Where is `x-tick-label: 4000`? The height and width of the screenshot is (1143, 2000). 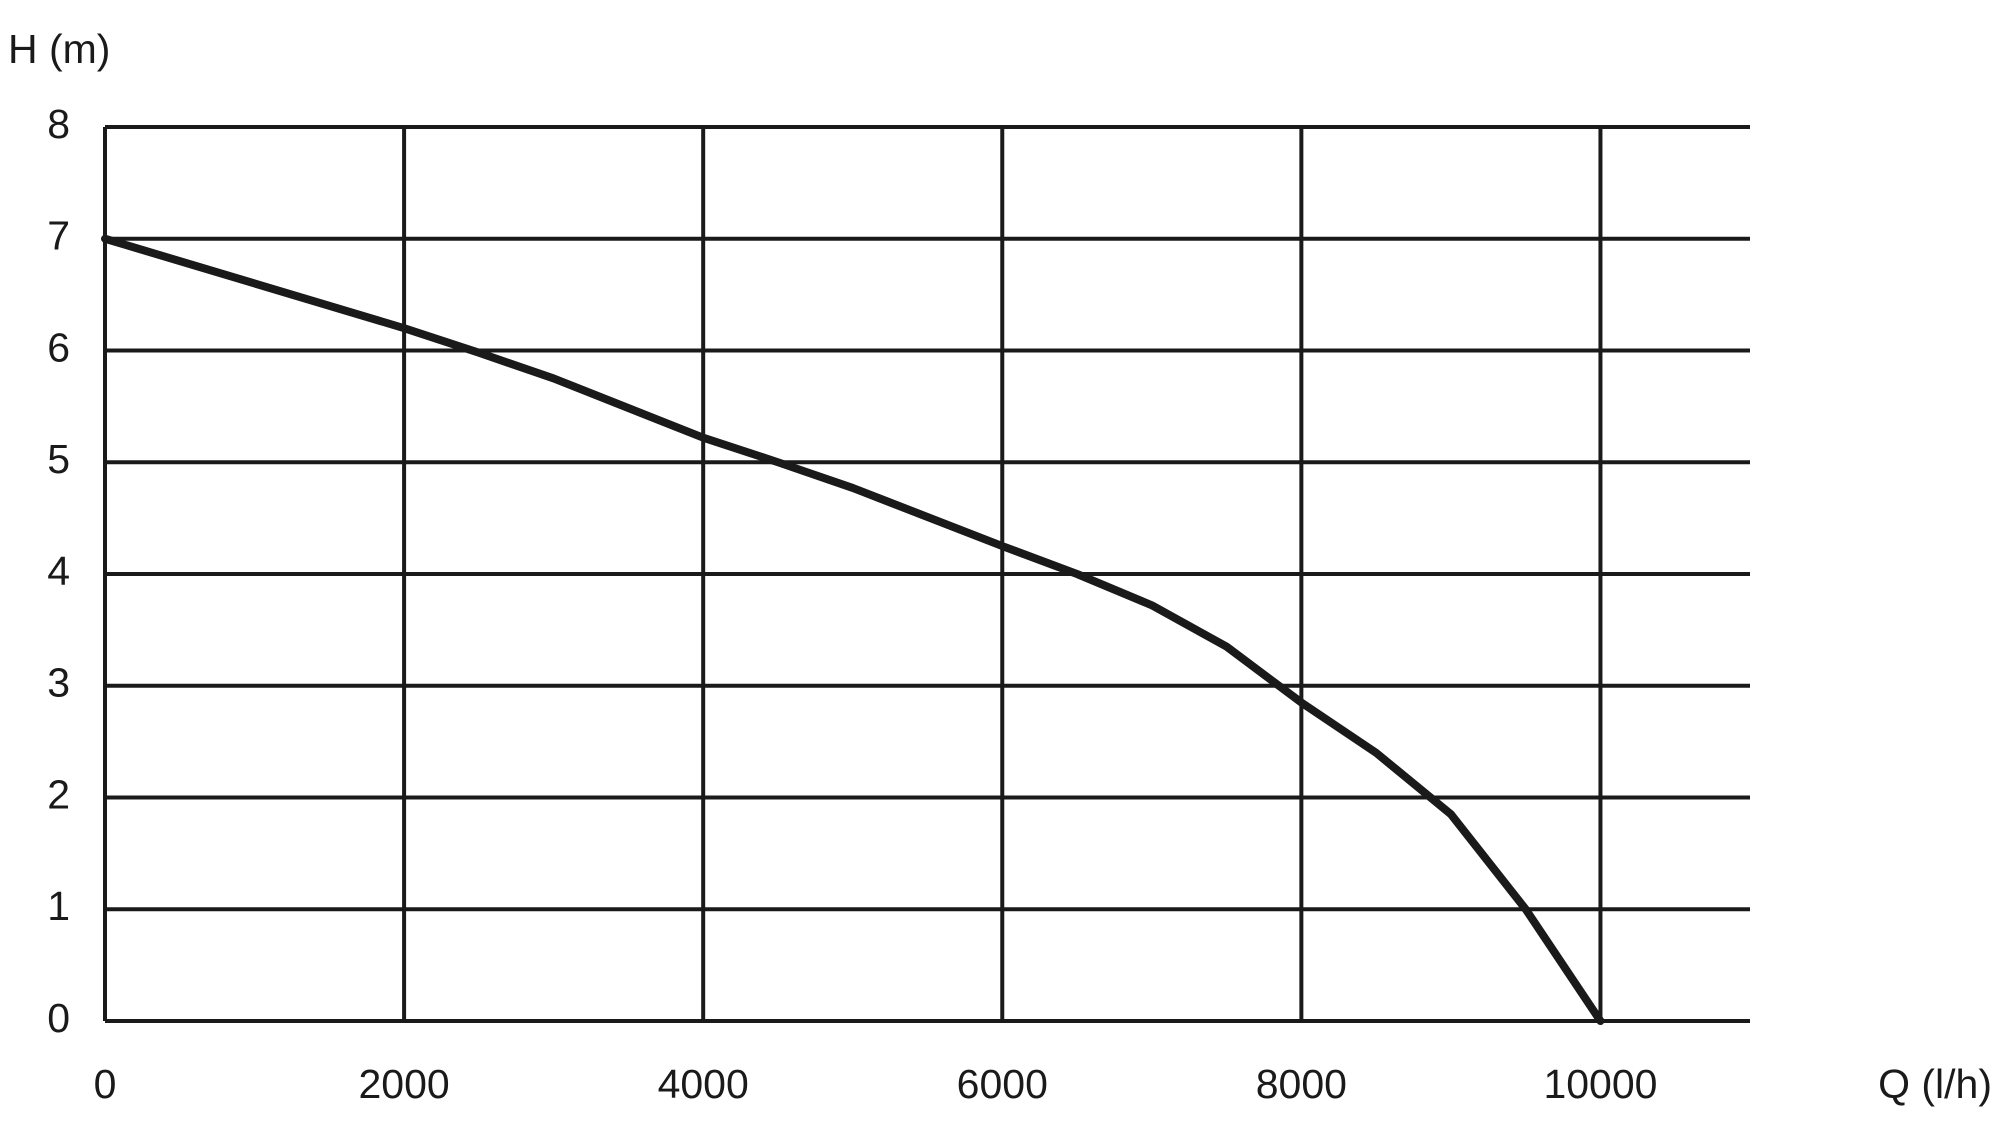
x-tick-label: 4000 is located at coordinates (703, 1084).